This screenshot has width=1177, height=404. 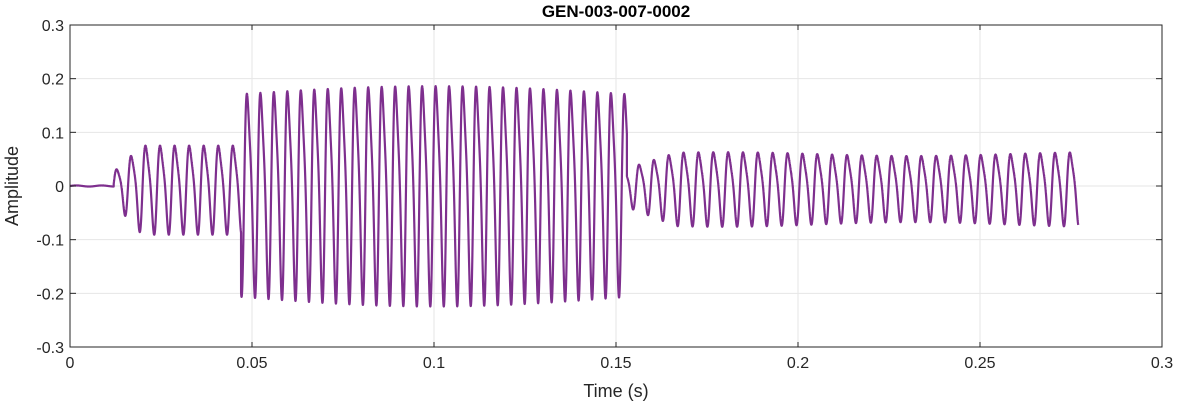 I want to click on x-tick-label: 0.2, so click(x=798, y=363).